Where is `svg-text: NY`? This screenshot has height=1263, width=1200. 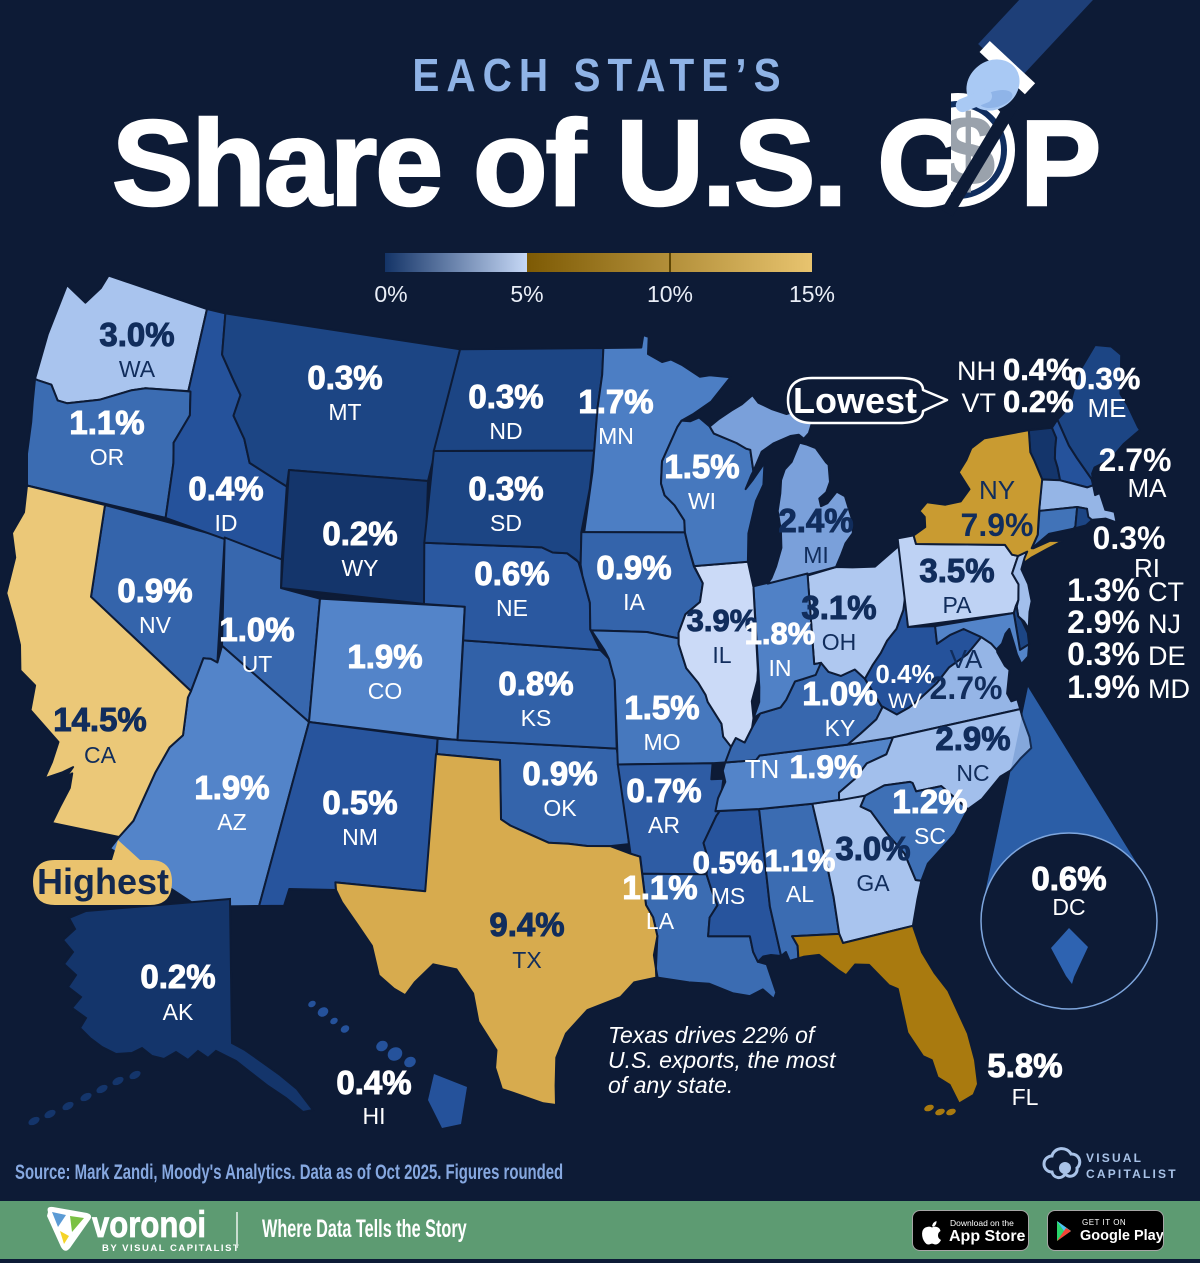
svg-text: NY is located at coordinates (997, 490).